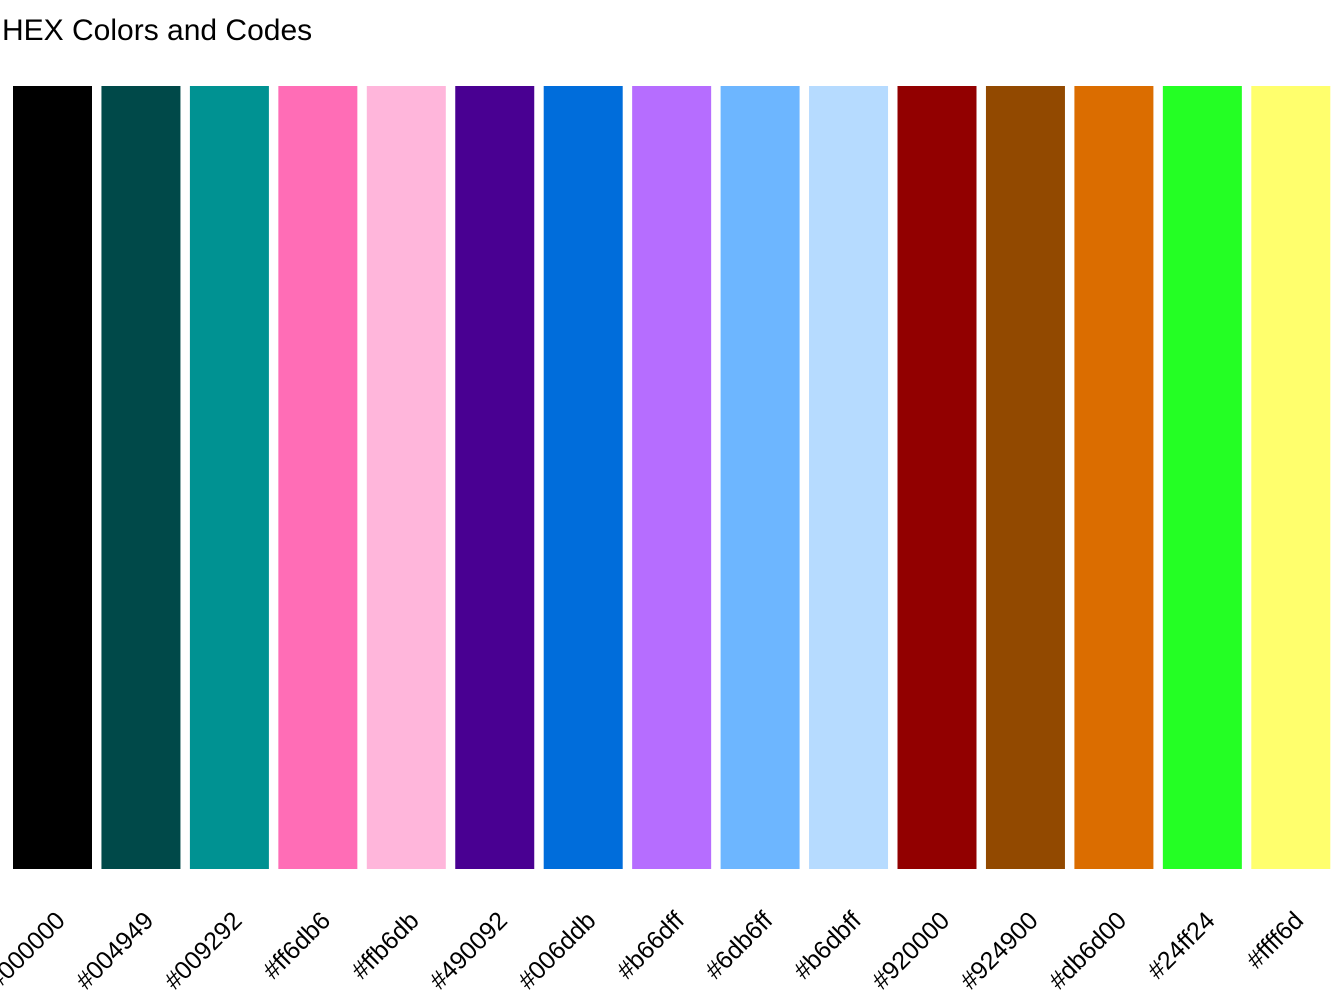 This screenshot has height=1008, width=1344. What do you see at coordinates (297, 945) in the screenshot?
I see `swatch-label: #ff6db6` at bounding box center [297, 945].